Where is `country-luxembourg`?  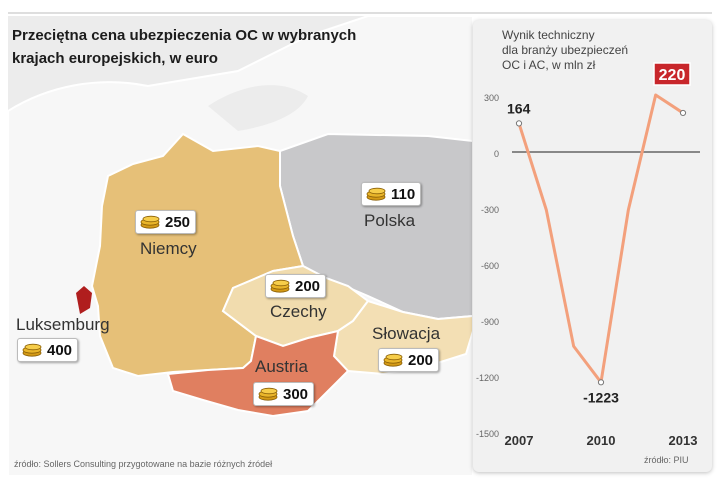
country-luxembourg is located at coordinates (84, 300).